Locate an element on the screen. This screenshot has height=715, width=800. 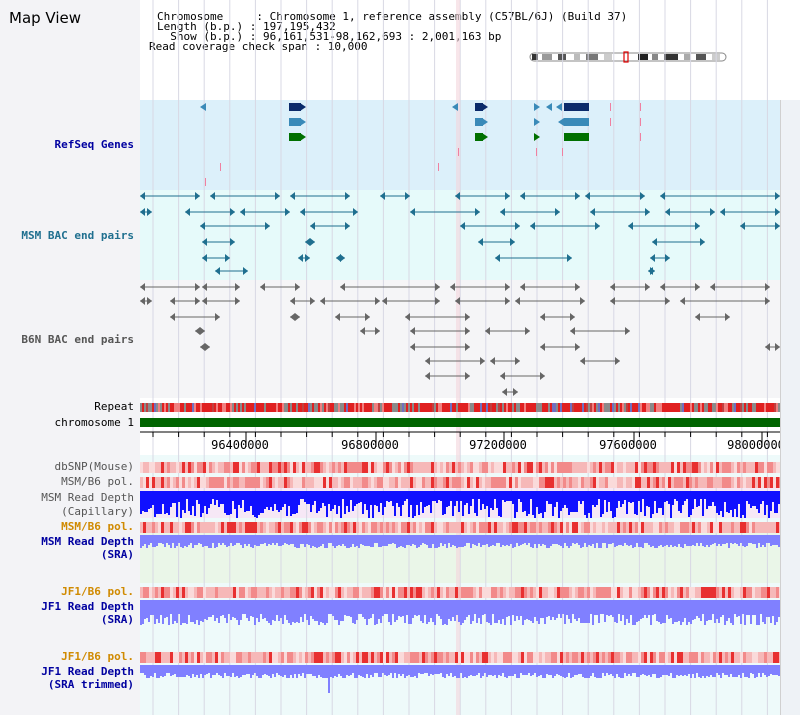
track-label-msm-b6-pol: MSM/B6 pol. is located at coordinates (97, 481).